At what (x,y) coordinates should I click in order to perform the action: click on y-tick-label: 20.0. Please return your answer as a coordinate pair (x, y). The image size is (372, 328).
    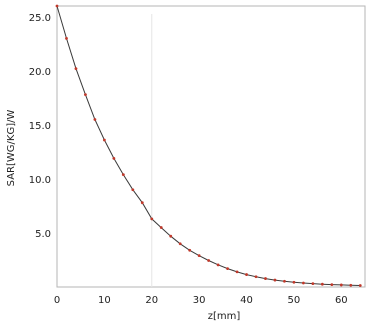
    Looking at the image, I should click on (40, 72).